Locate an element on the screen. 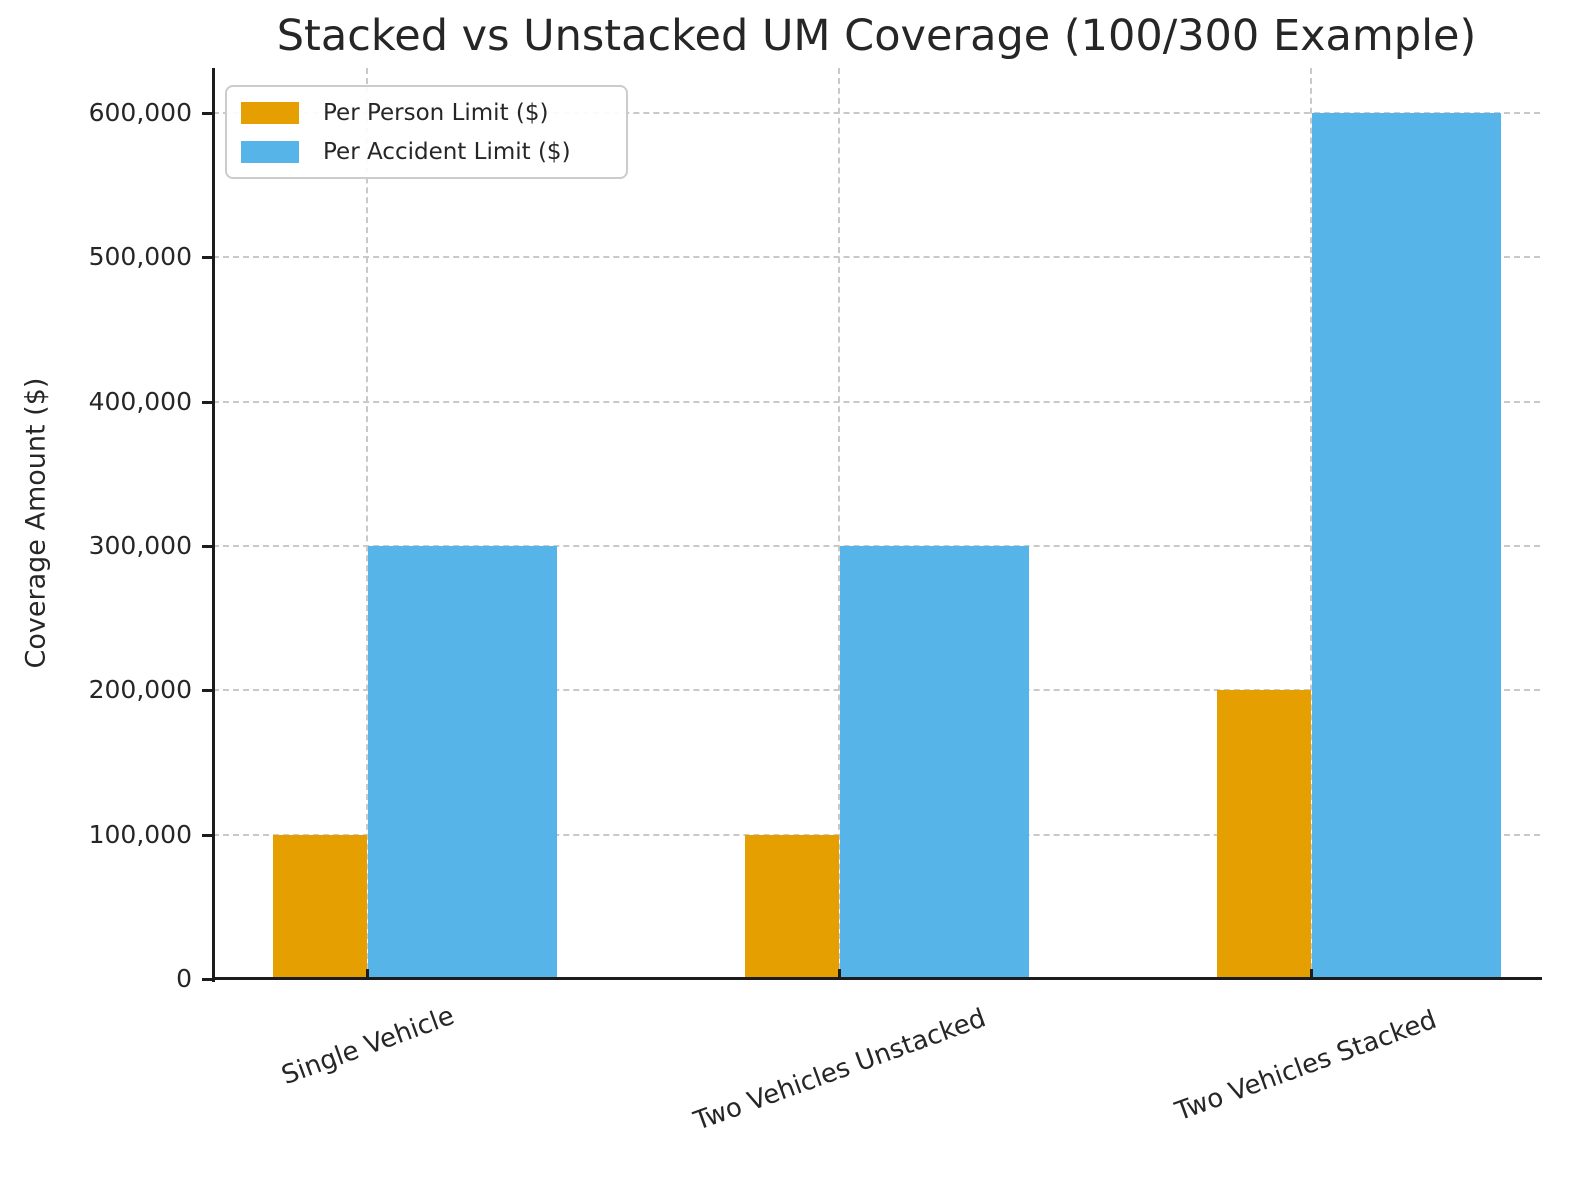  y-tick-label: 300,000 is located at coordinates (140, 545).